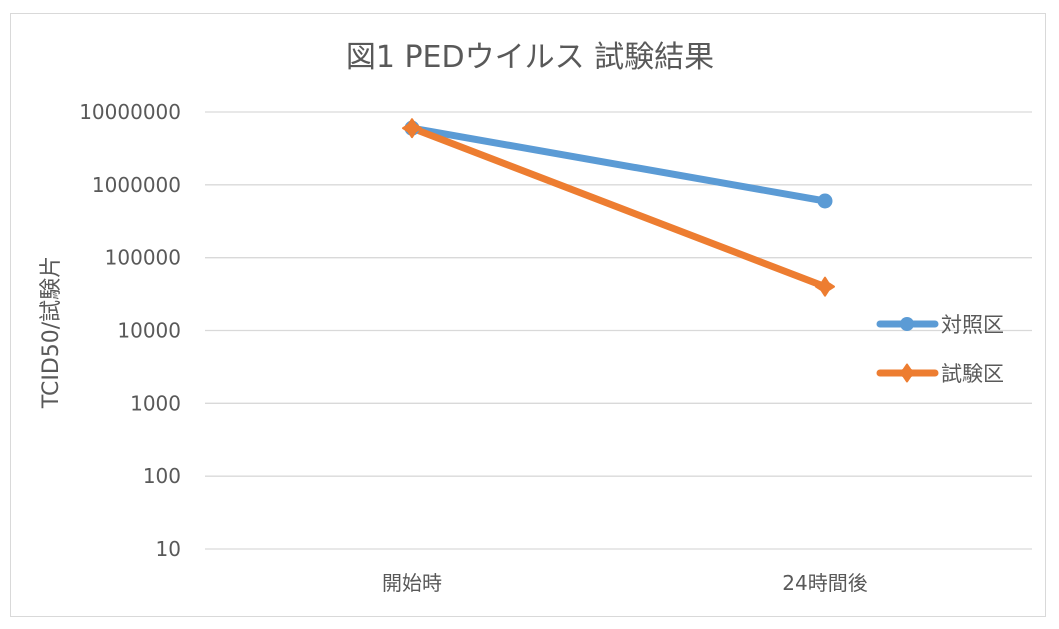 Image resolution: width=1059 pixels, height=629 pixels. Describe the element at coordinates (824, 583) in the screenshot. I see `x-tick-label: 24時間後` at that location.